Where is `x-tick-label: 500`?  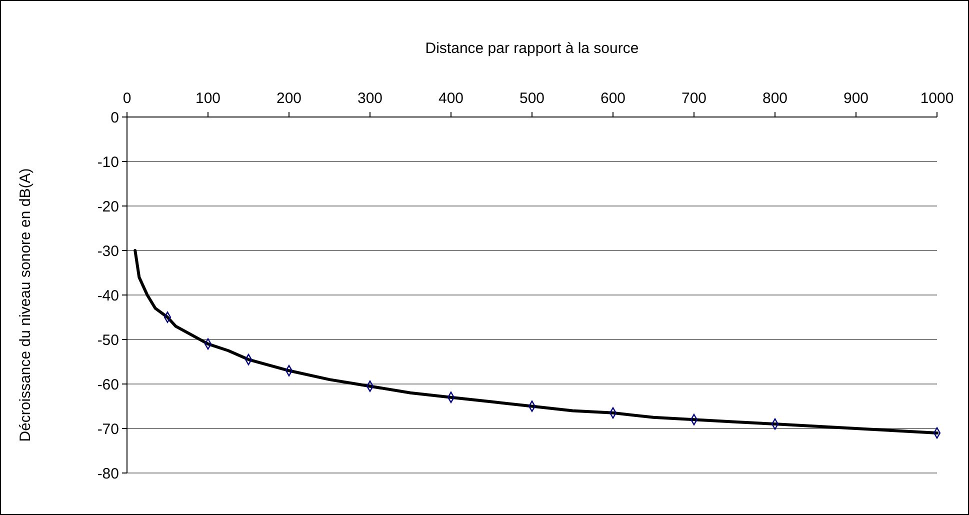 x-tick-label: 500 is located at coordinates (532, 98).